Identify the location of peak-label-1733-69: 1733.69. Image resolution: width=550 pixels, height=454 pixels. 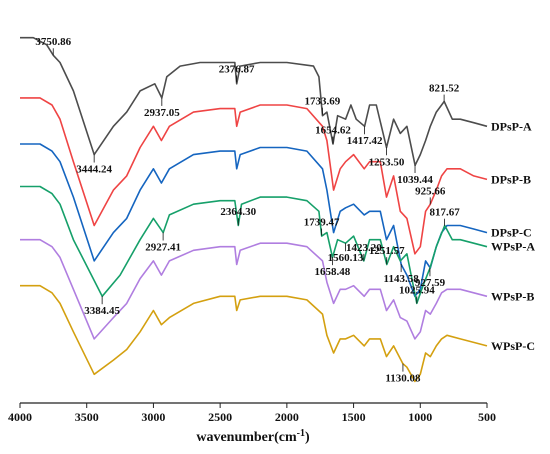
(323, 102).